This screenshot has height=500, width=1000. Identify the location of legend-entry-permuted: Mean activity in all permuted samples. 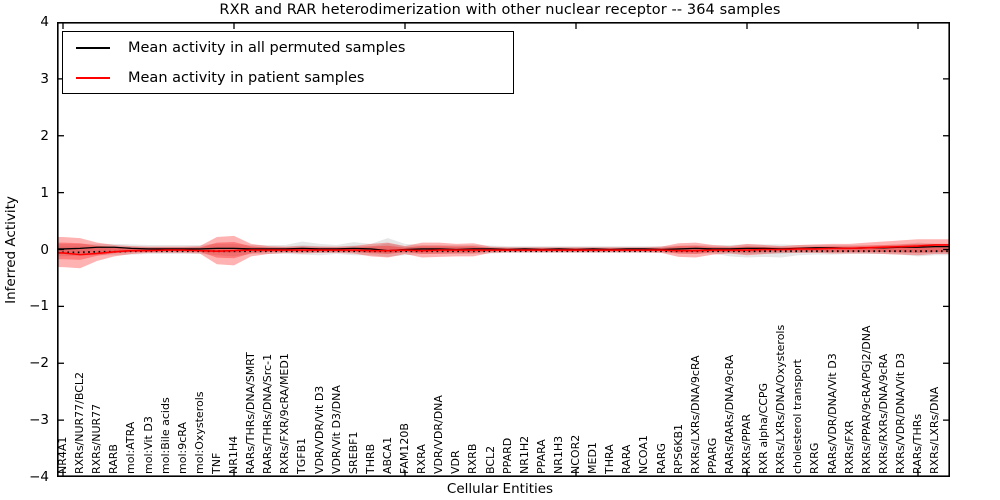
(288, 47).